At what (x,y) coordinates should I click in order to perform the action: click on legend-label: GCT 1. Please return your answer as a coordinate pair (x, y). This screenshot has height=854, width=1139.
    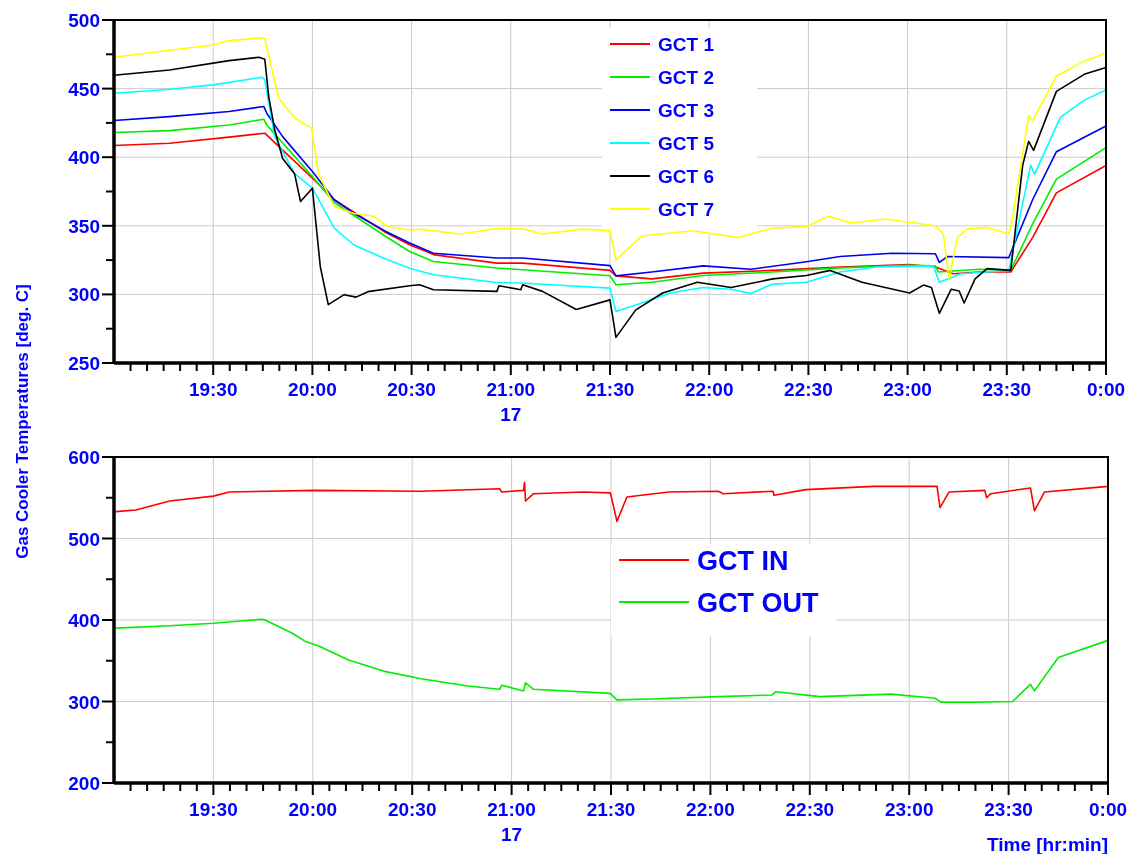
    Looking at the image, I should click on (686, 44).